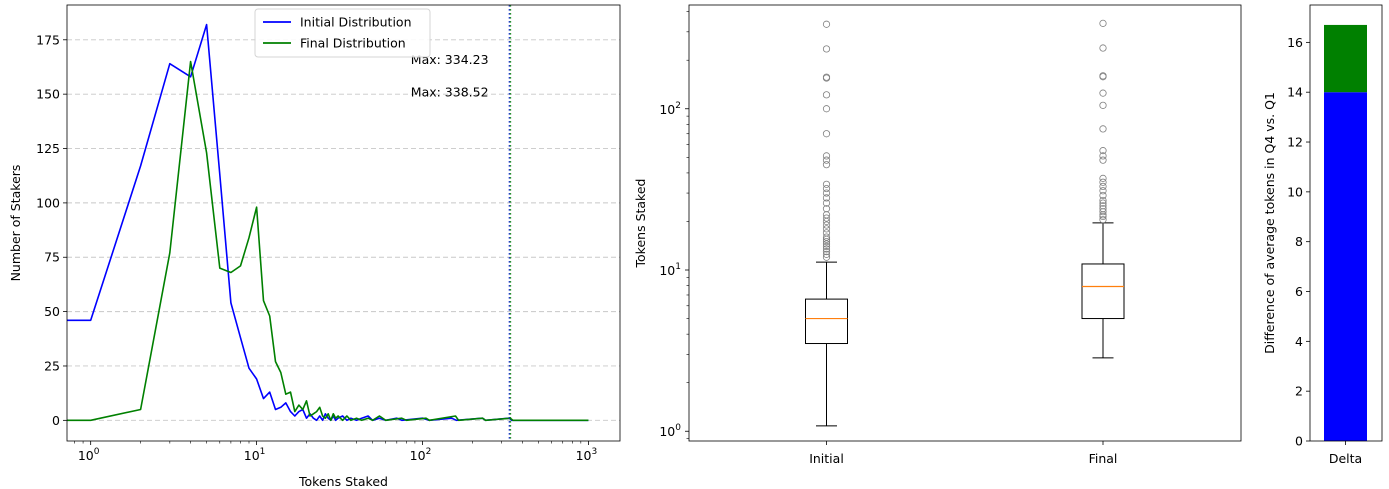 The width and height of the screenshot is (1389, 489). What do you see at coordinates (263, 452) in the screenshot?
I see `x-tick-label-exponent: 1` at bounding box center [263, 452].